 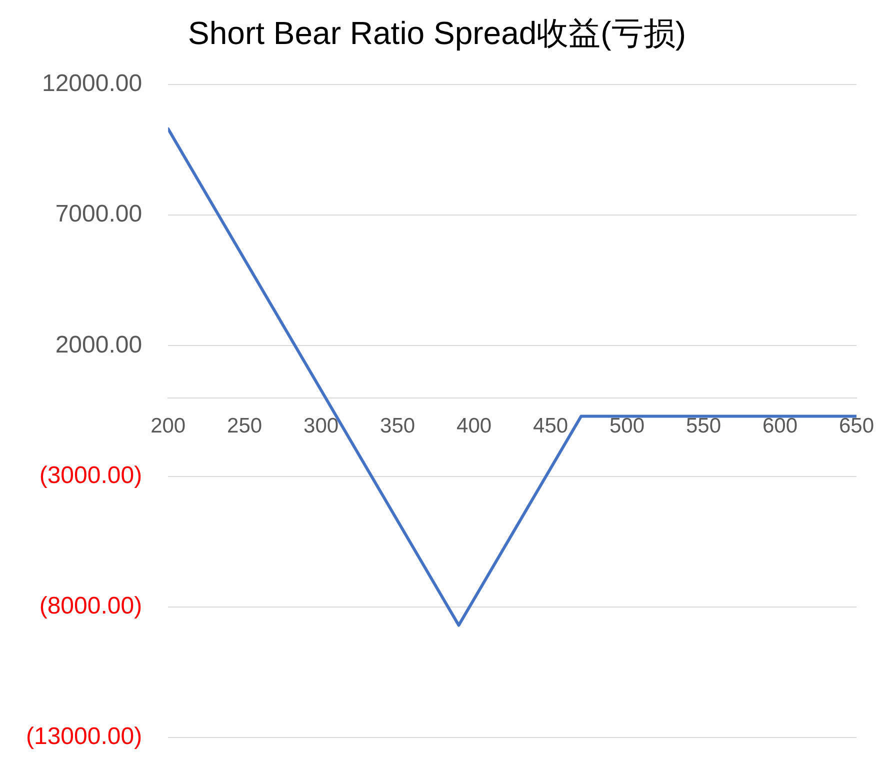 What do you see at coordinates (627, 426) in the screenshot?
I see `x-tick-label: 500` at bounding box center [627, 426].